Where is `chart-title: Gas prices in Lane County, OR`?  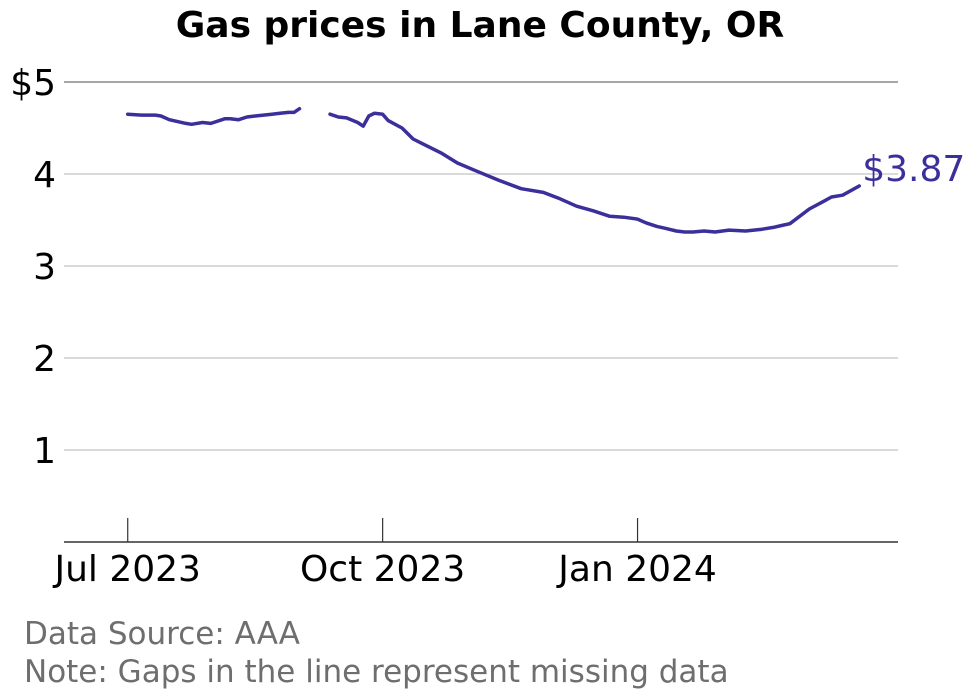 chart-title: Gas prices in Lane County, OR is located at coordinates (480, 25).